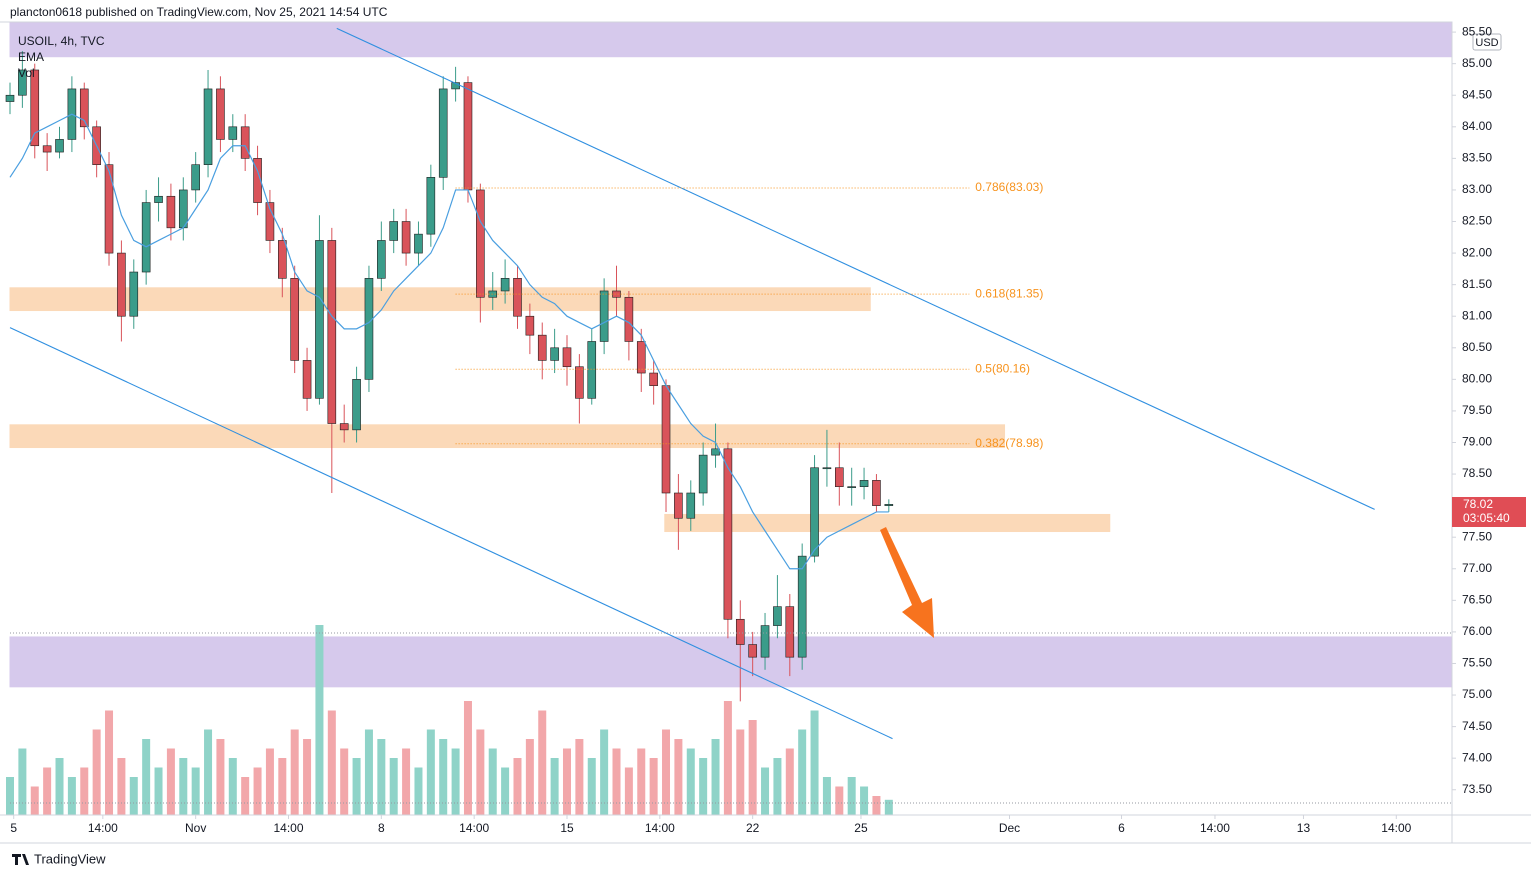  Describe the element at coordinates (195, 828) in the screenshot. I see `x-tick-label: Nov` at that location.